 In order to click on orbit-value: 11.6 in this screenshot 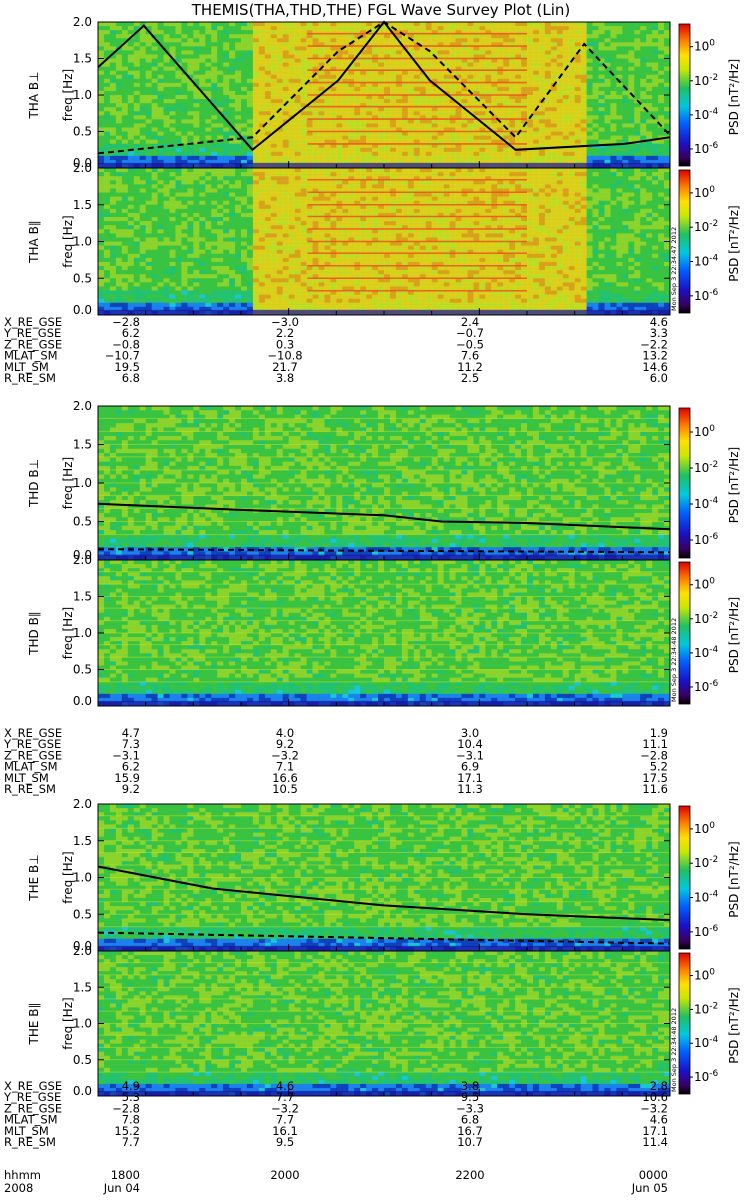, I will do `click(655, 789)`.